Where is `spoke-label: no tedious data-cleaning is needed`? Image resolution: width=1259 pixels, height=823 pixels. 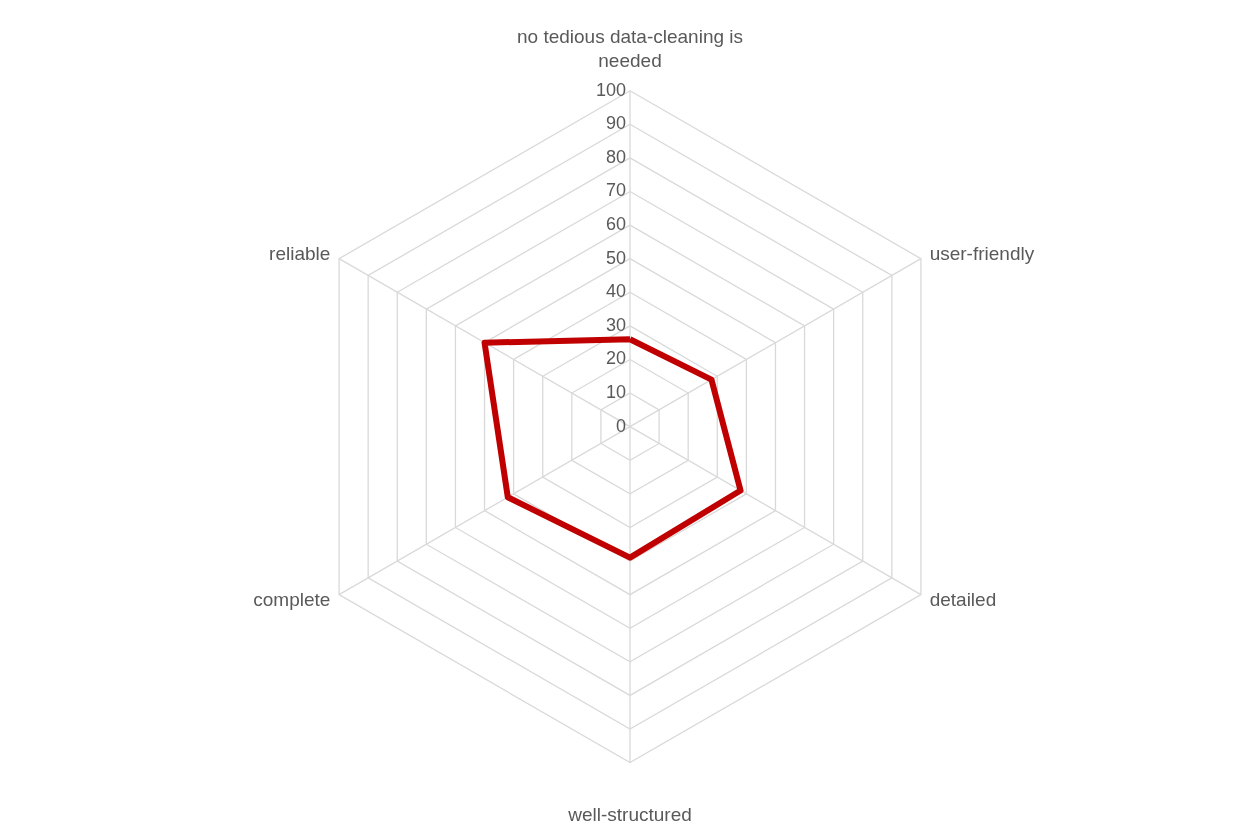 spoke-label: no tedious data-cleaning is needed is located at coordinates (630, 49).